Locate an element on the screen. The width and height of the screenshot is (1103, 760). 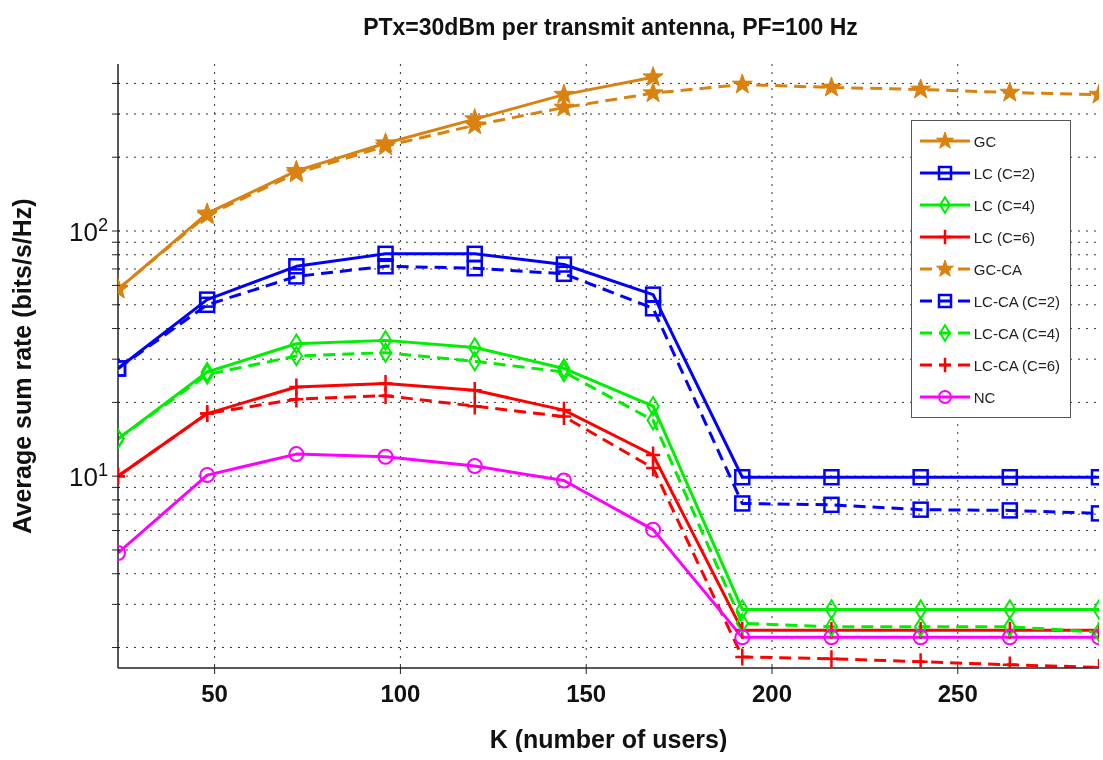
x-tick-label: 250 is located at coordinates (957, 693).